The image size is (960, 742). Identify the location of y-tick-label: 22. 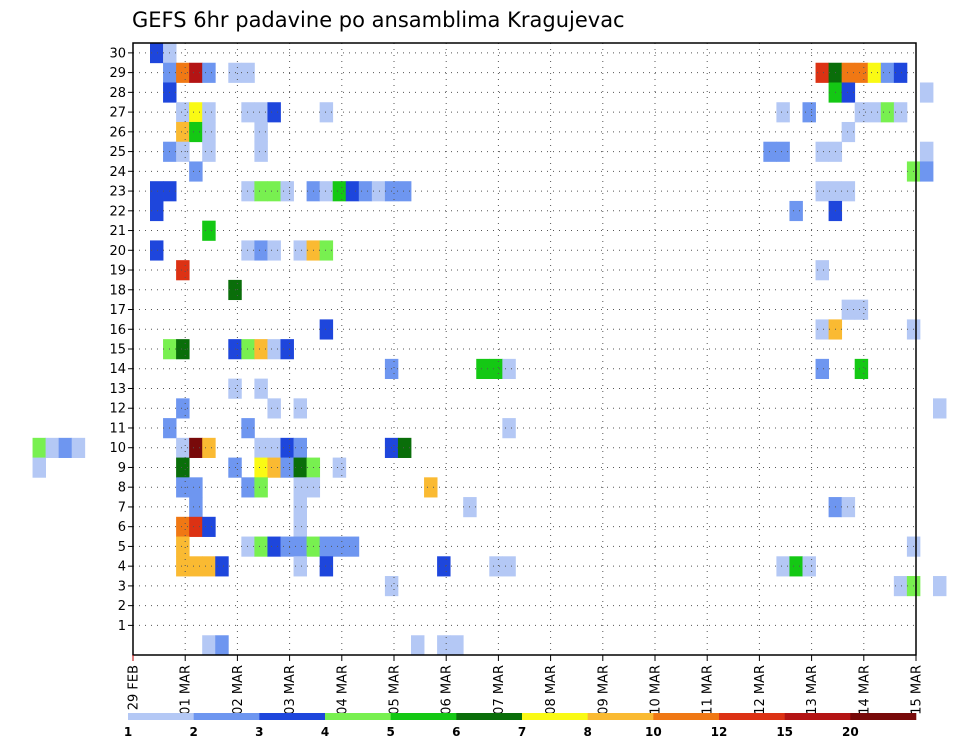
(117, 211).